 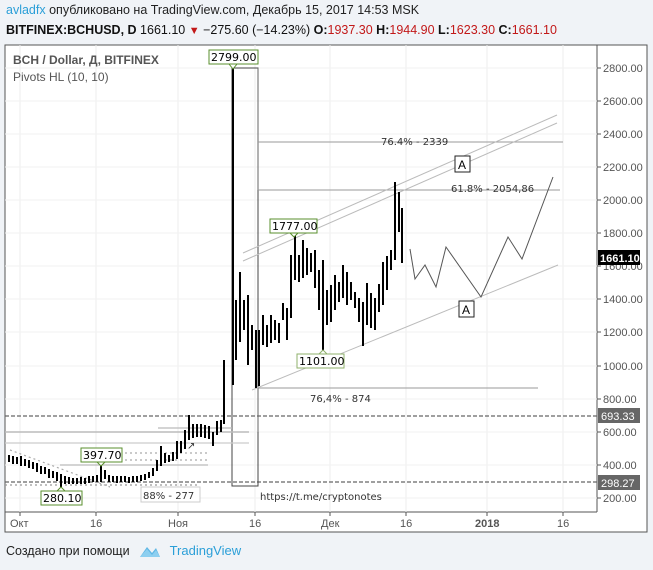 I want to click on x-tick: Дек, so click(x=330, y=524).